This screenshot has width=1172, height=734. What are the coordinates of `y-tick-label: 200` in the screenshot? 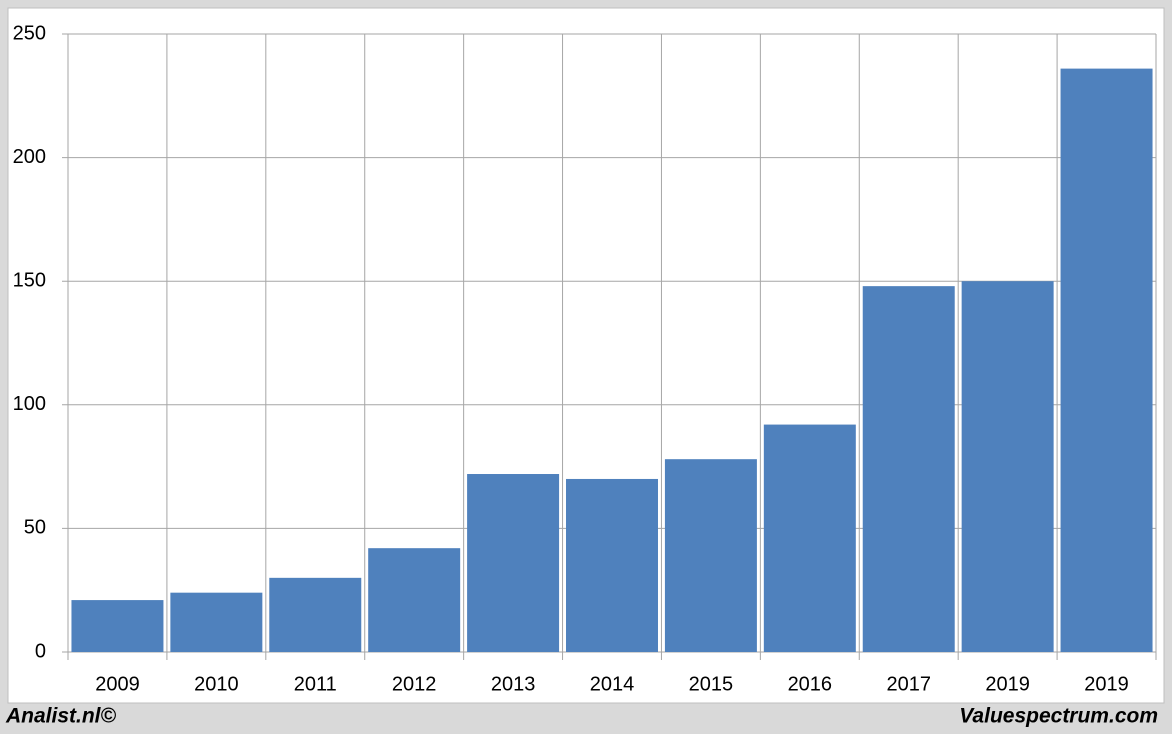 It's located at (29, 157).